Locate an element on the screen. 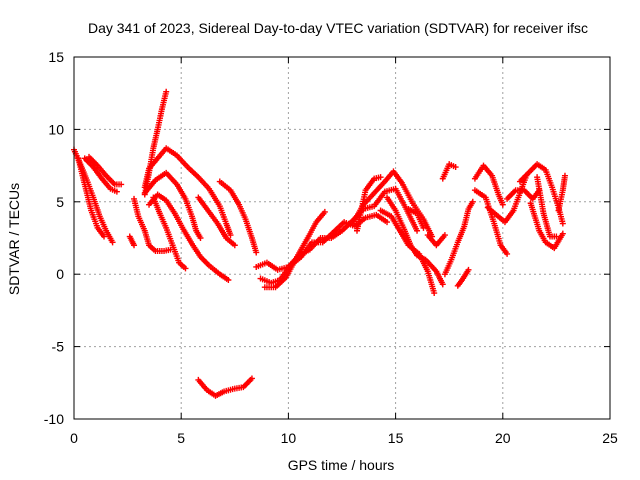 Image resolution: width=640 pixels, height=480 pixels. series-arc12 is located at coordinates (216, 221).